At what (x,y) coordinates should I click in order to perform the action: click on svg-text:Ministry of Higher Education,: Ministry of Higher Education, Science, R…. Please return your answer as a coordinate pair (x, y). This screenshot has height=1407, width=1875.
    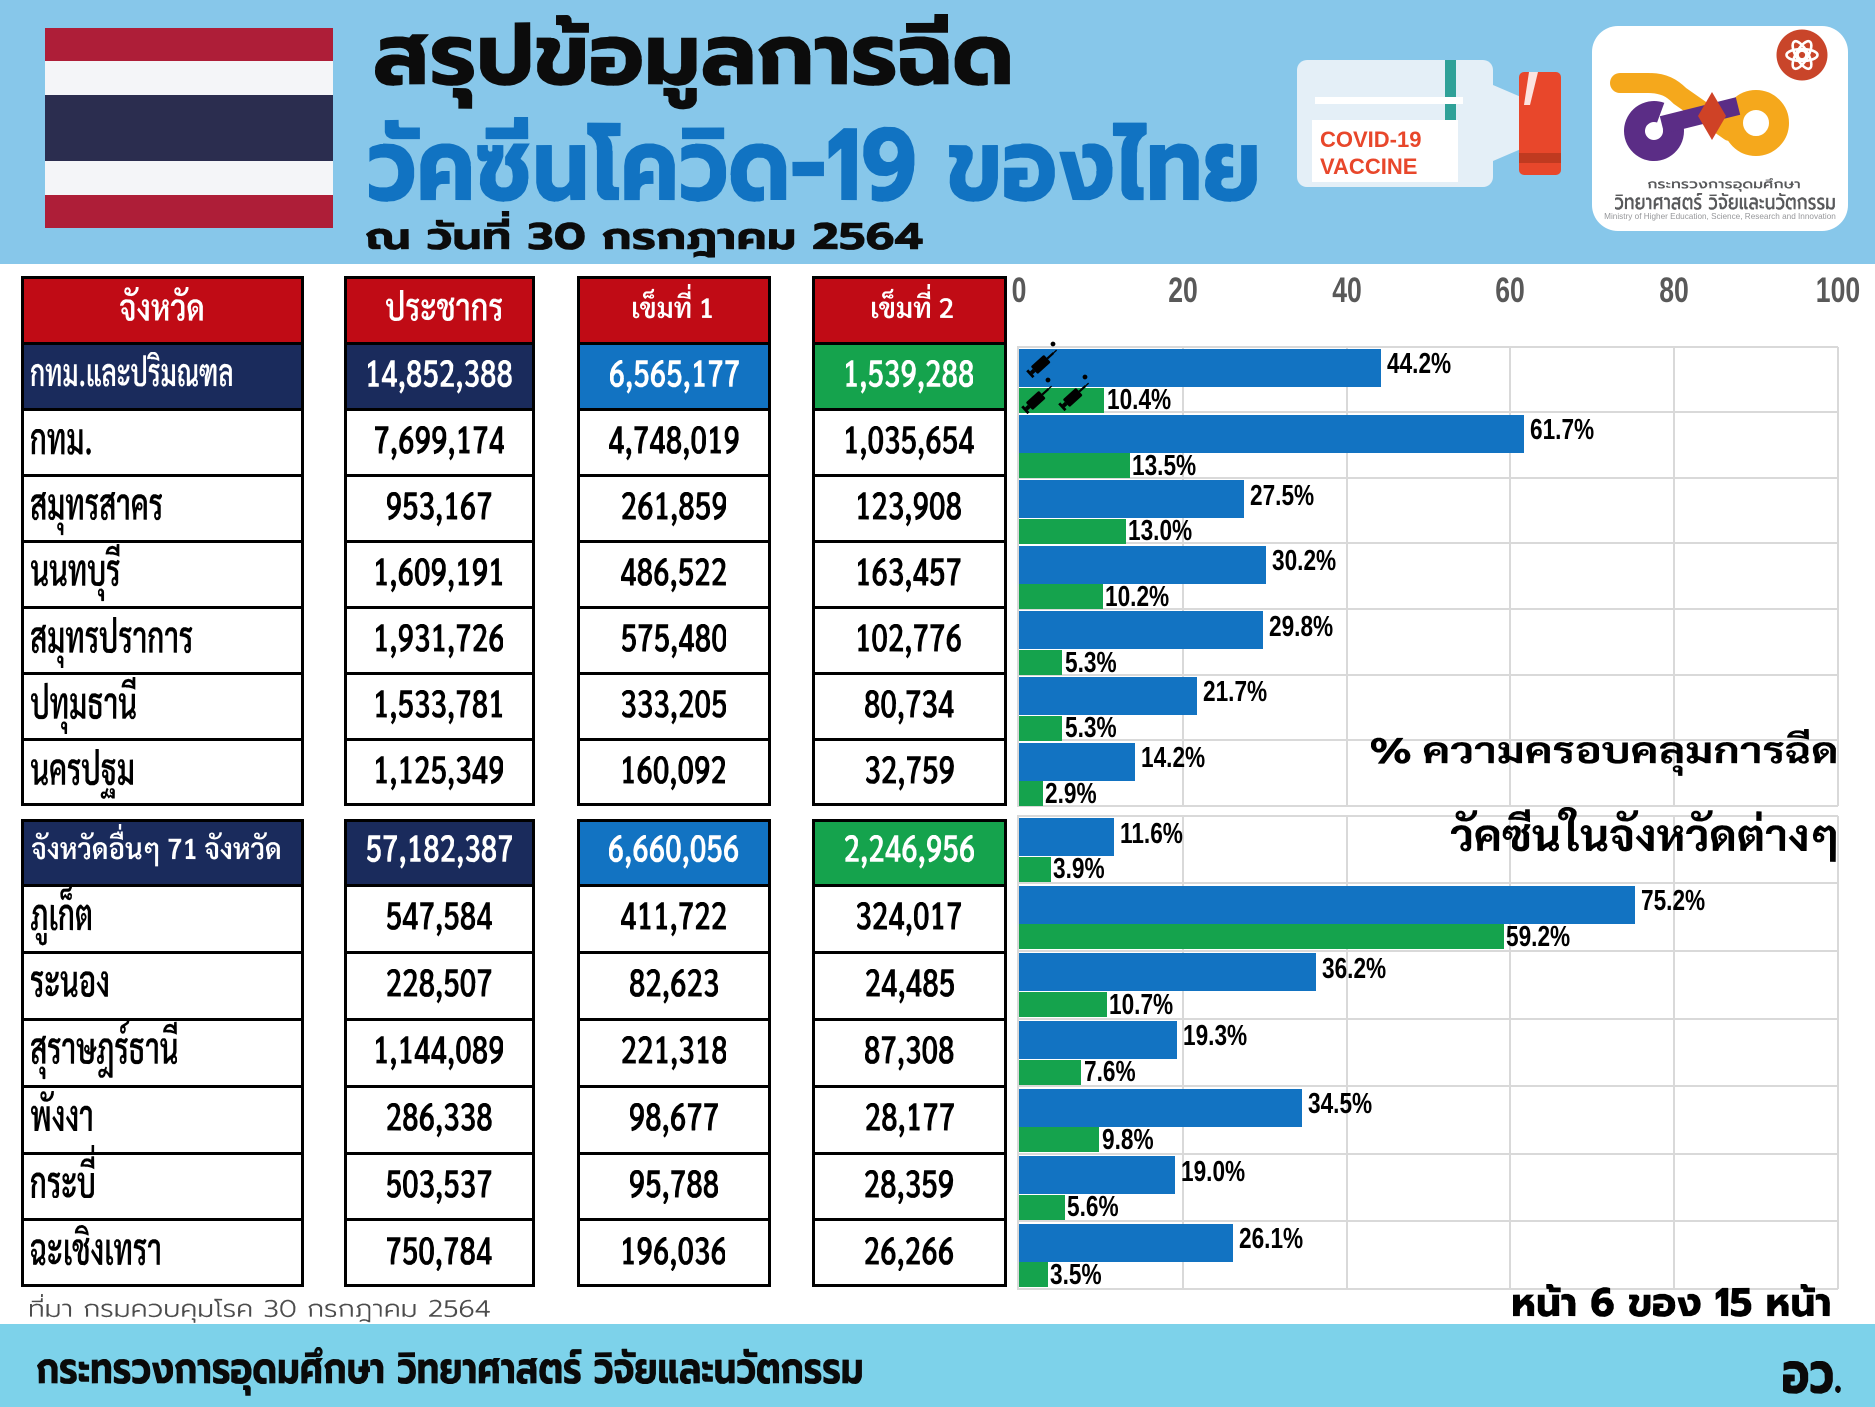
    Looking at the image, I should click on (1720, 216).